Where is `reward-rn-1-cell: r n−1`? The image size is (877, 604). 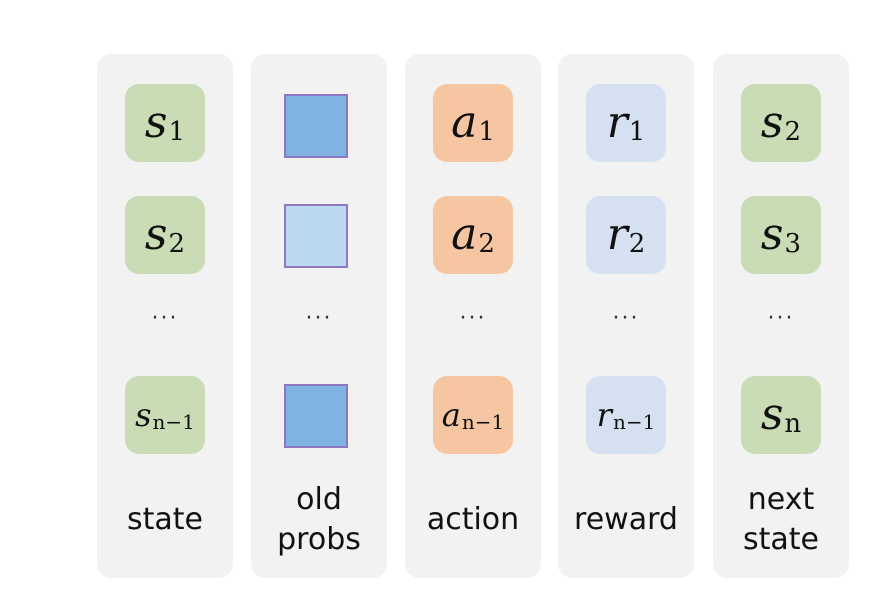 reward-rn-1-cell: r n−1 is located at coordinates (626, 415).